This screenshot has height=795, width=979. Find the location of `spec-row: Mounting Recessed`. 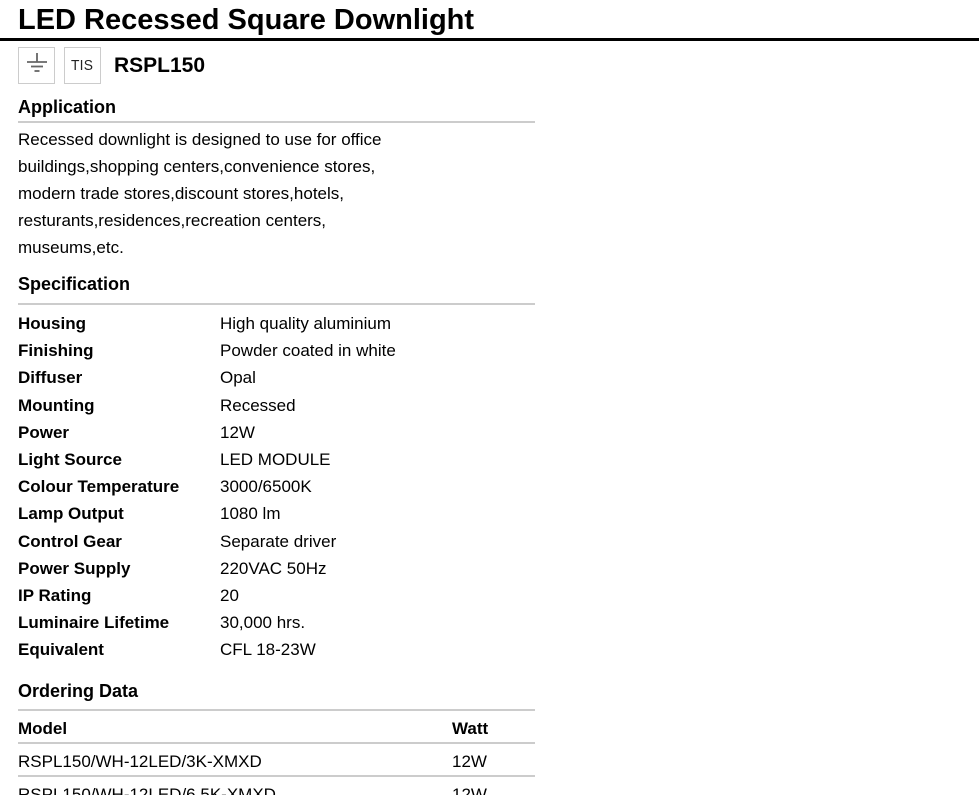

spec-row: Mounting Recessed is located at coordinates (276, 405).